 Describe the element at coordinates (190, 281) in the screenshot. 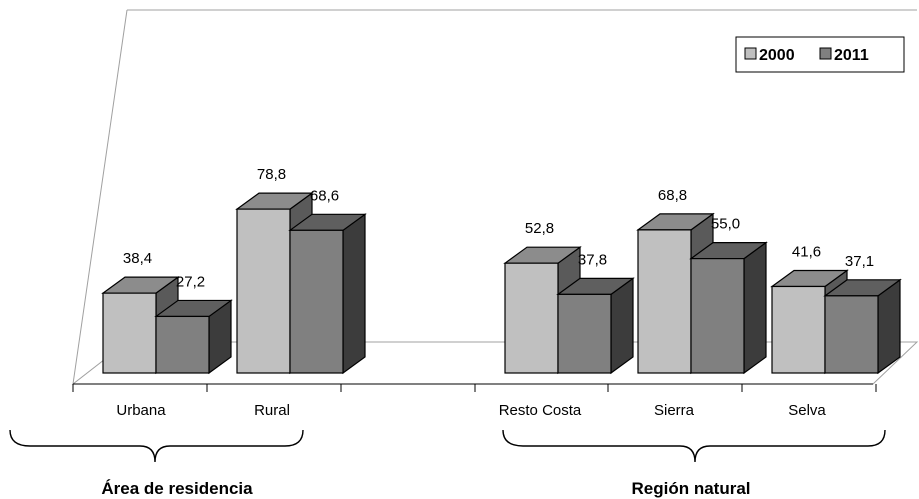

I see `data-label-2011-urbana: 27,2` at that location.